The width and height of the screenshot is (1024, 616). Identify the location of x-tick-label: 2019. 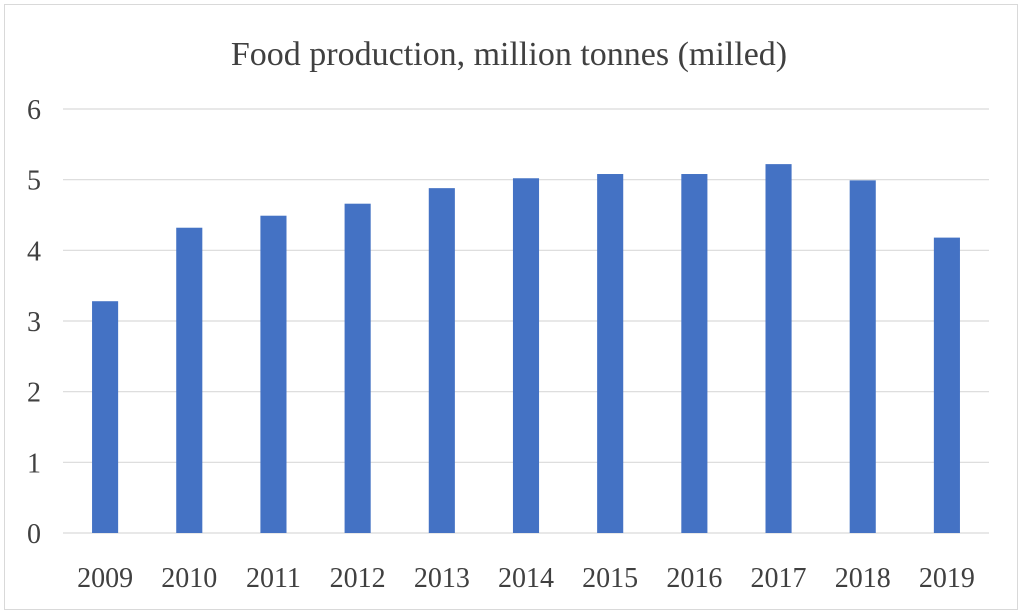
(947, 578).